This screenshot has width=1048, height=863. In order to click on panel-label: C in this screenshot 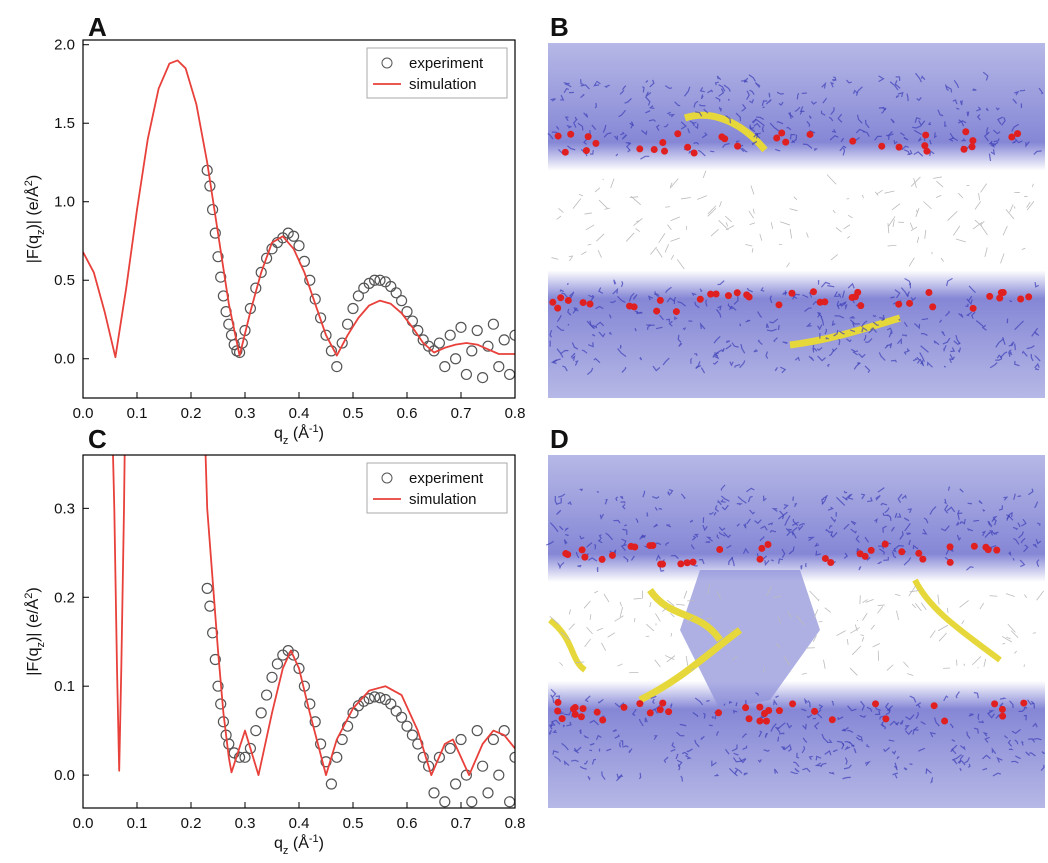, I will do `click(97, 439)`.